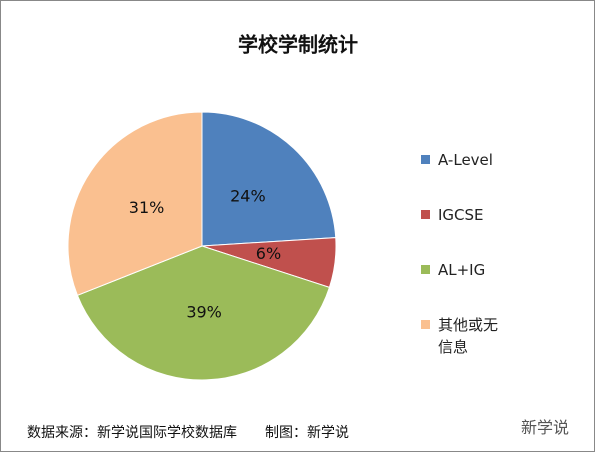  Describe the element at coordinates (268, 253) in the screenshot. I see `value-label: 6%` at that location.